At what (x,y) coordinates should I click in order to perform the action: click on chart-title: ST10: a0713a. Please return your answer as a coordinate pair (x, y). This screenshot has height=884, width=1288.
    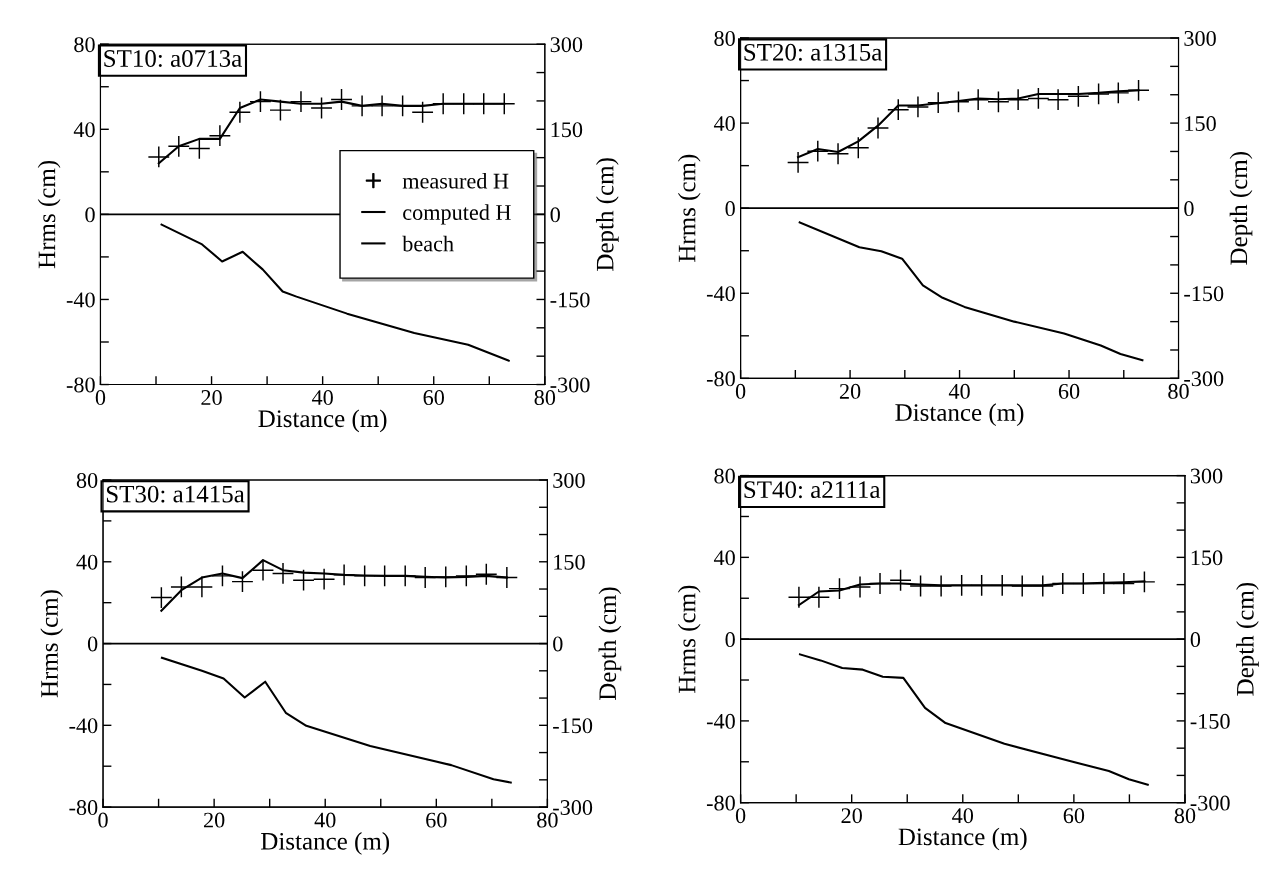
    Looking at the image, I should click on (173, 59).